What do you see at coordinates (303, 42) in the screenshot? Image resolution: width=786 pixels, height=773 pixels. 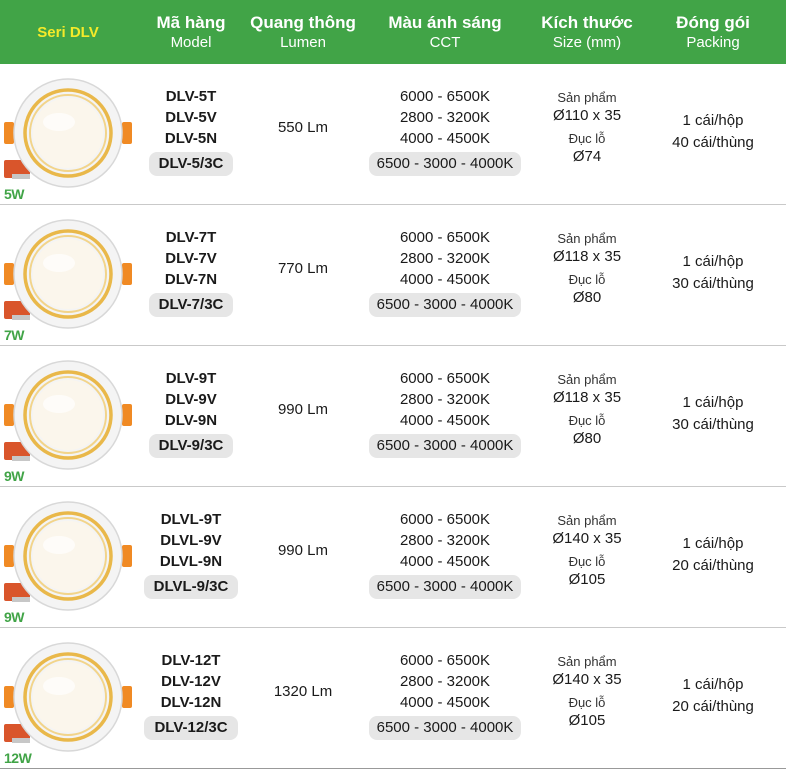 I see `header-lumen-sub: Lumen` at bounding box center [303, 42].